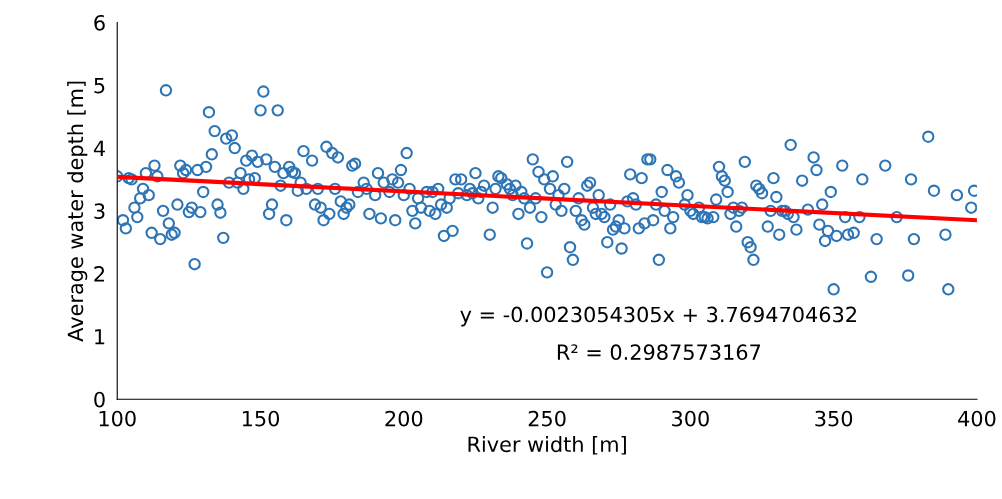 The height and width of the screenshot is (499, 1002). Describe the element at coordinates (99, 399) in the screenshot. I see `y-tick-label: 0` at that location.